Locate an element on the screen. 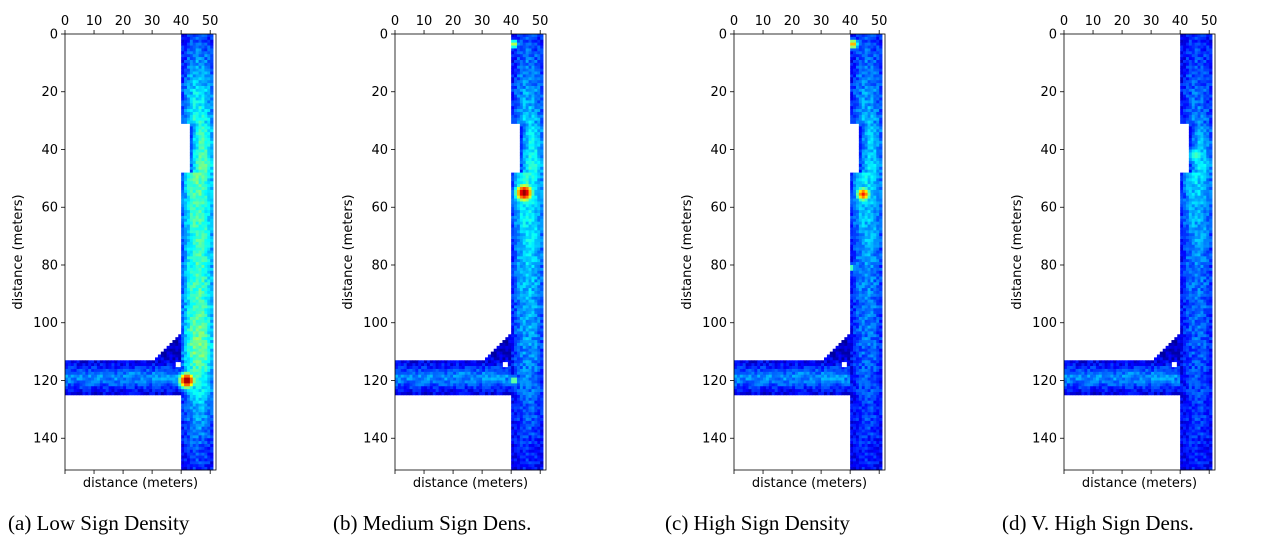  panel-caption: (a) Low Sign Density is located at coordinates (99, 523).